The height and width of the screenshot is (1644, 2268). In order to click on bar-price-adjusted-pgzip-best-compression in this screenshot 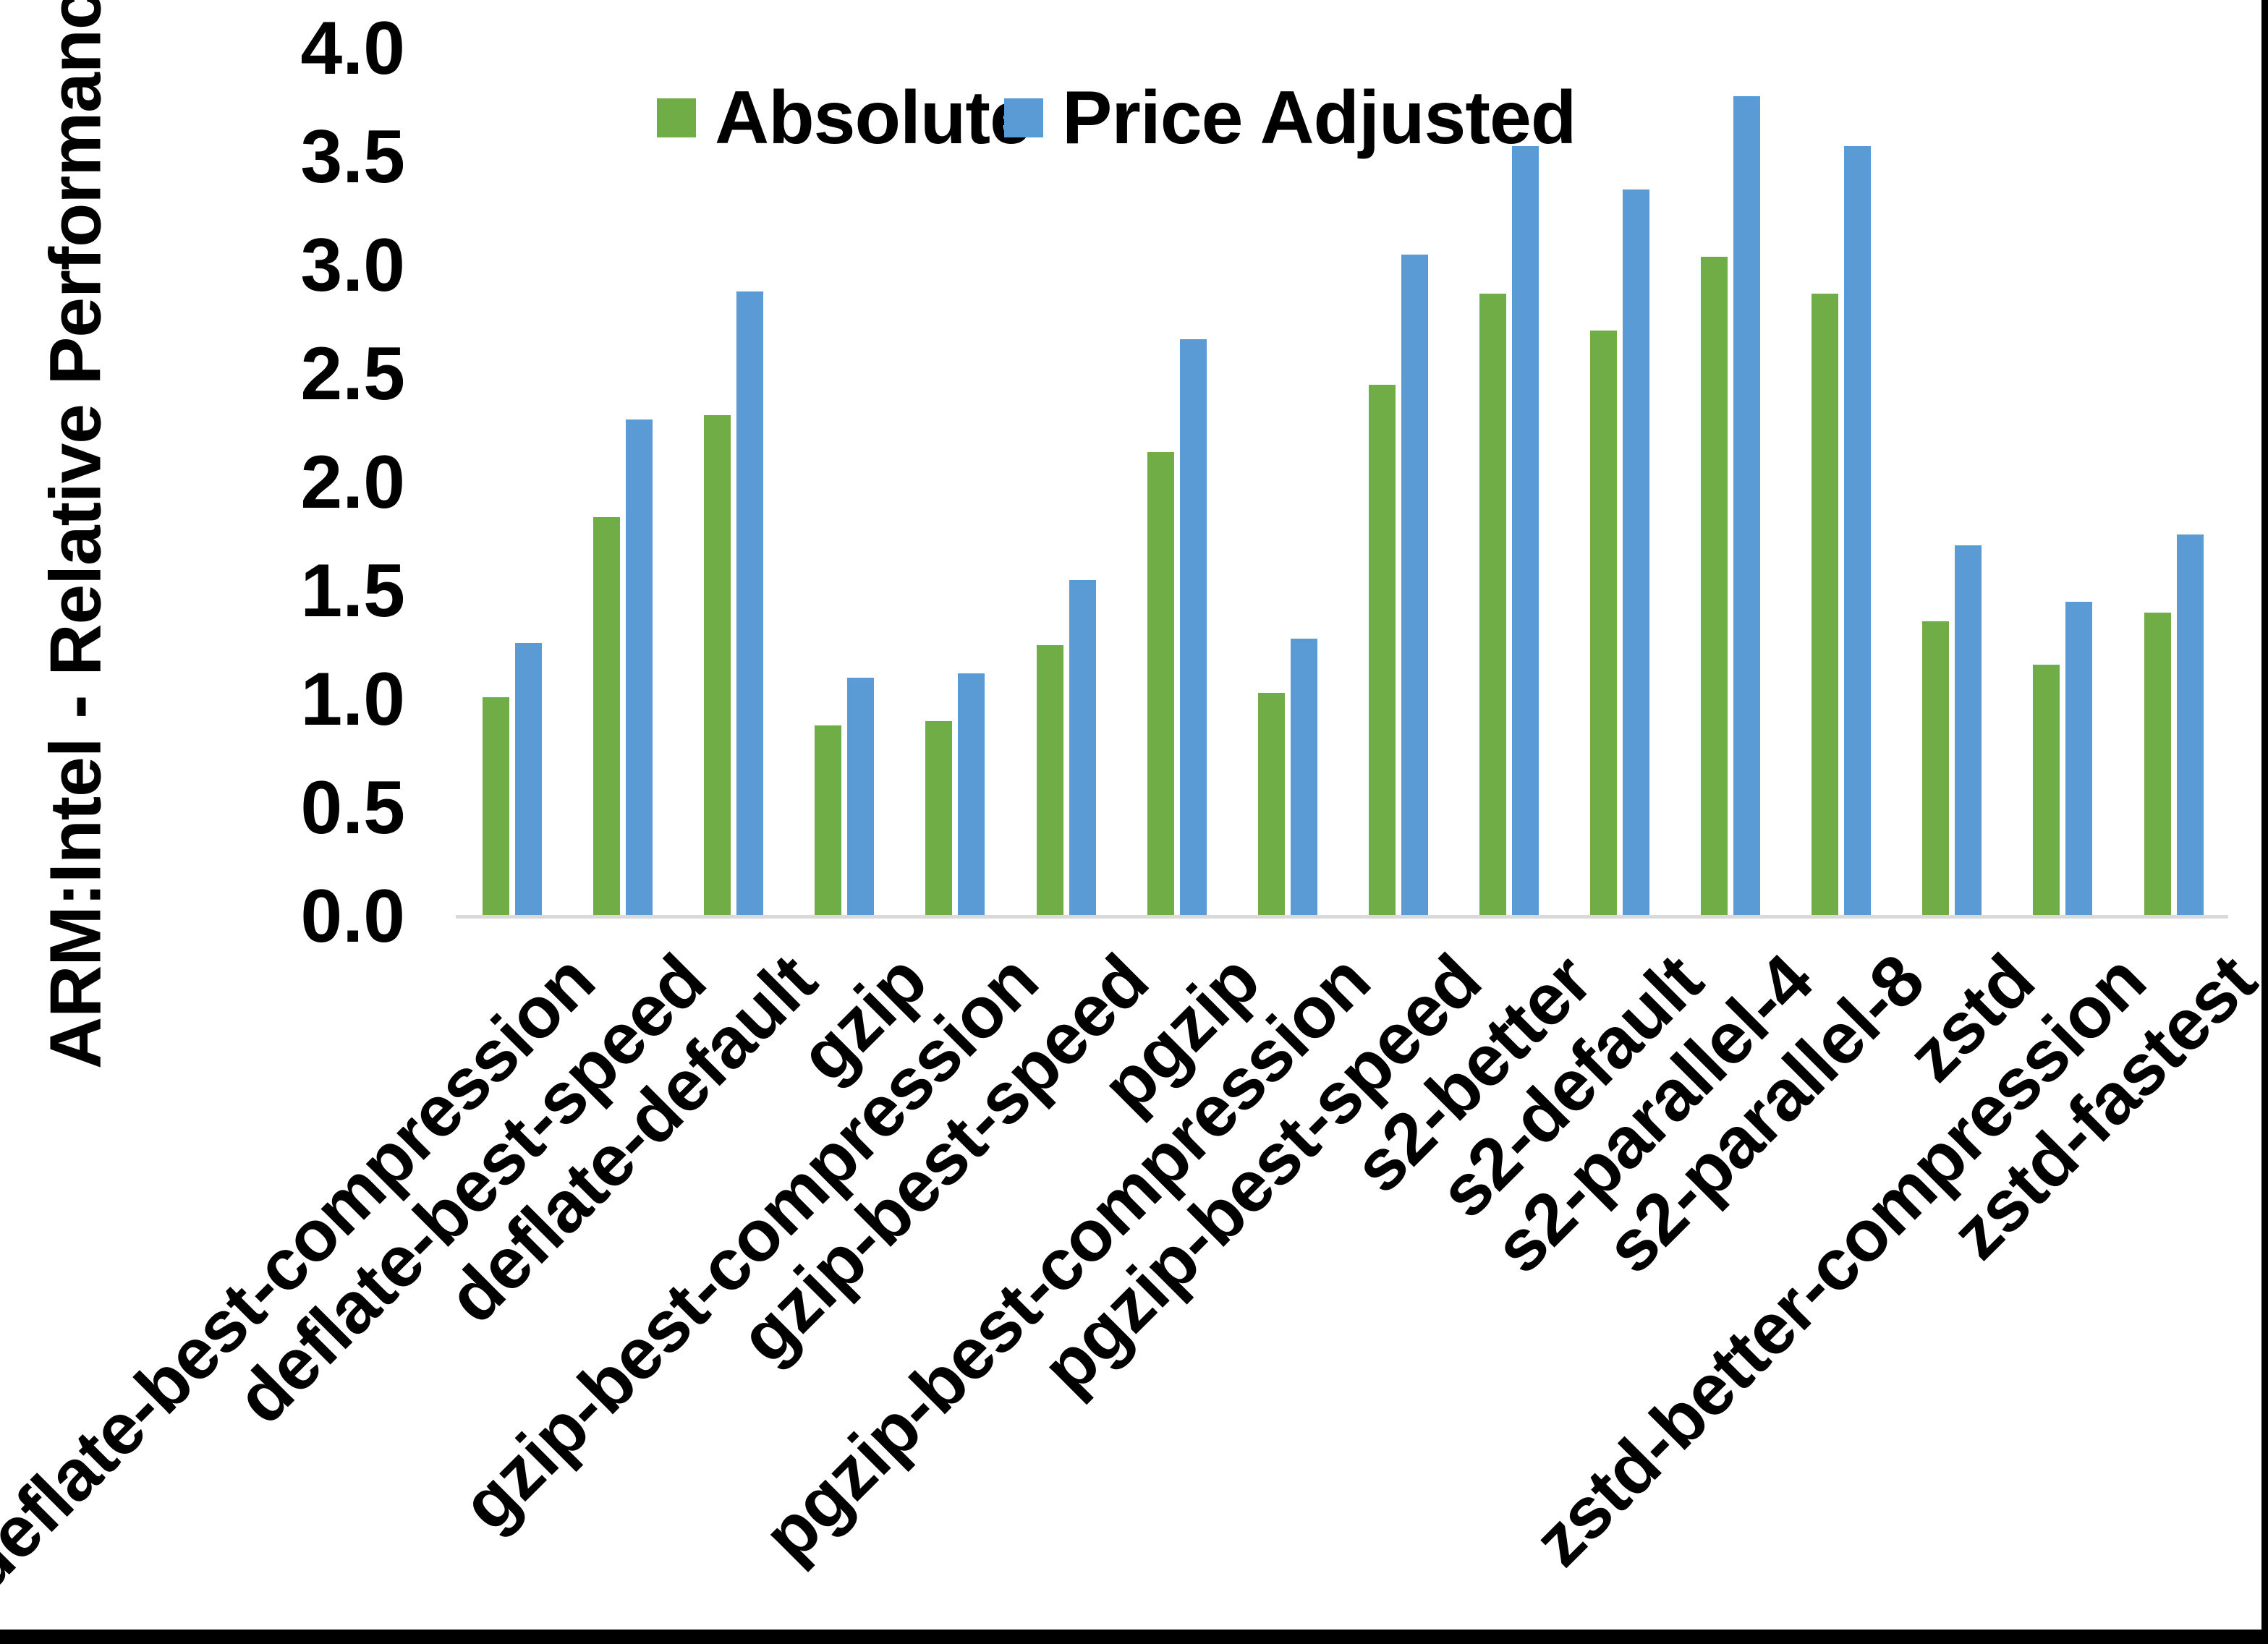, I will do `click(1304, 777)`.